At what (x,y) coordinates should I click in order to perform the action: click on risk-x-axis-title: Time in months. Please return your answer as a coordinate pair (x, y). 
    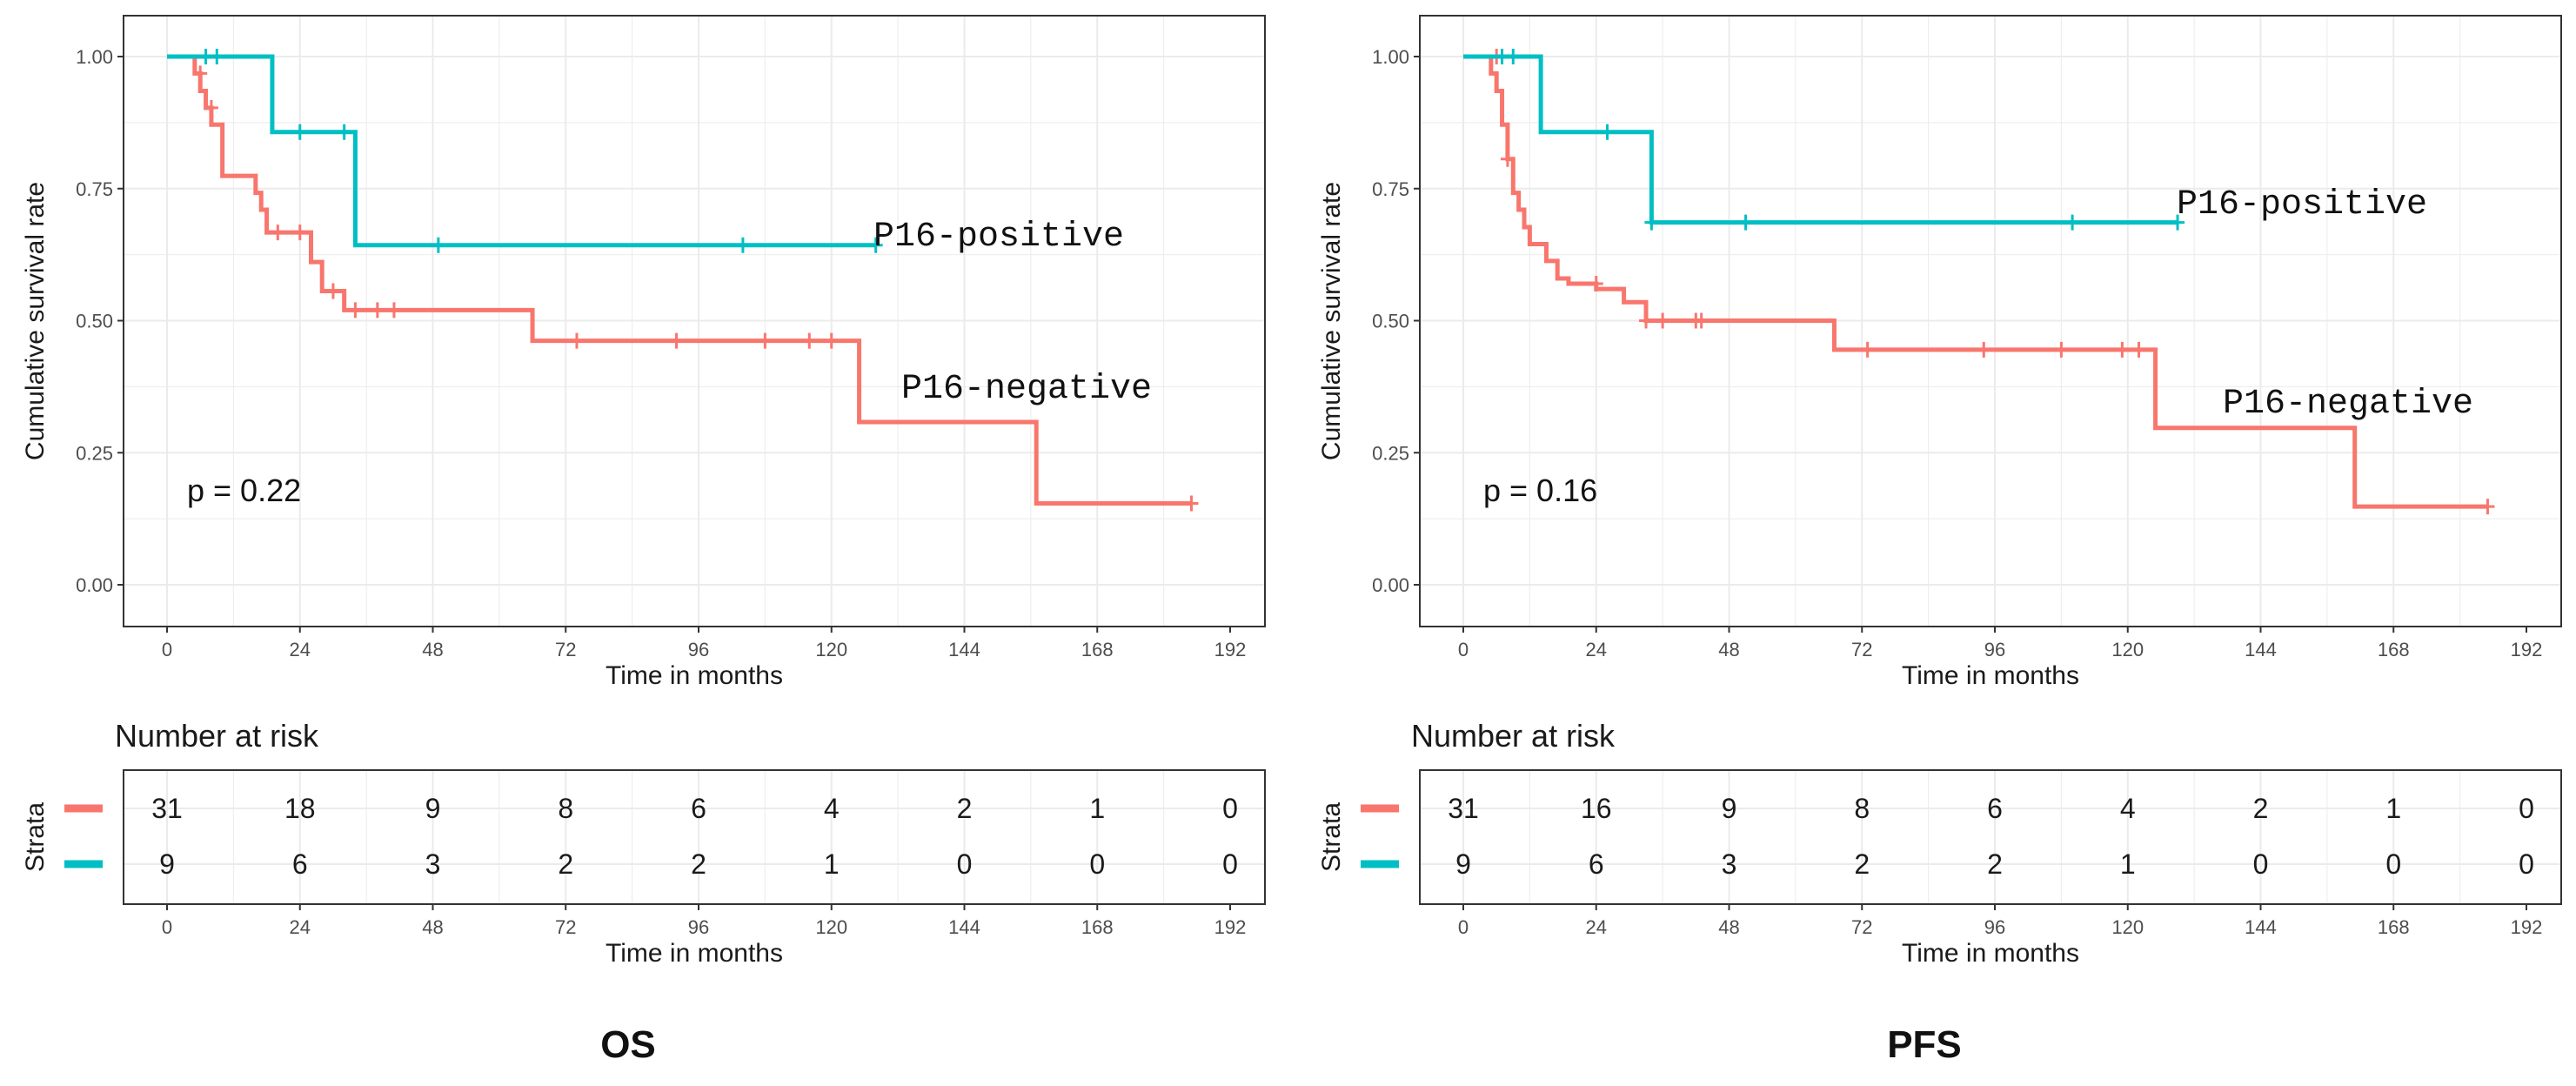
    Looking at the image, I should click on (1990, 953).